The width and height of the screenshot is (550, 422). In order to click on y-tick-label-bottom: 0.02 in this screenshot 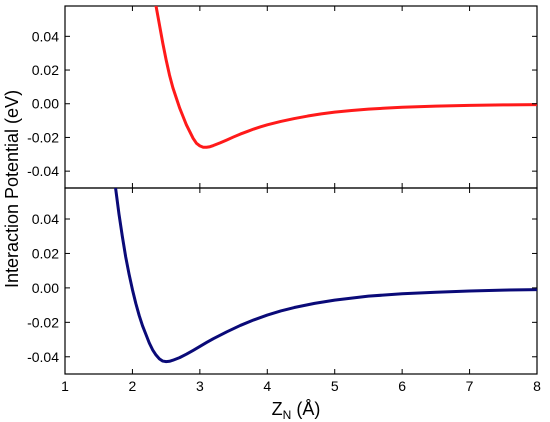, I will do `click(45, 253)`.